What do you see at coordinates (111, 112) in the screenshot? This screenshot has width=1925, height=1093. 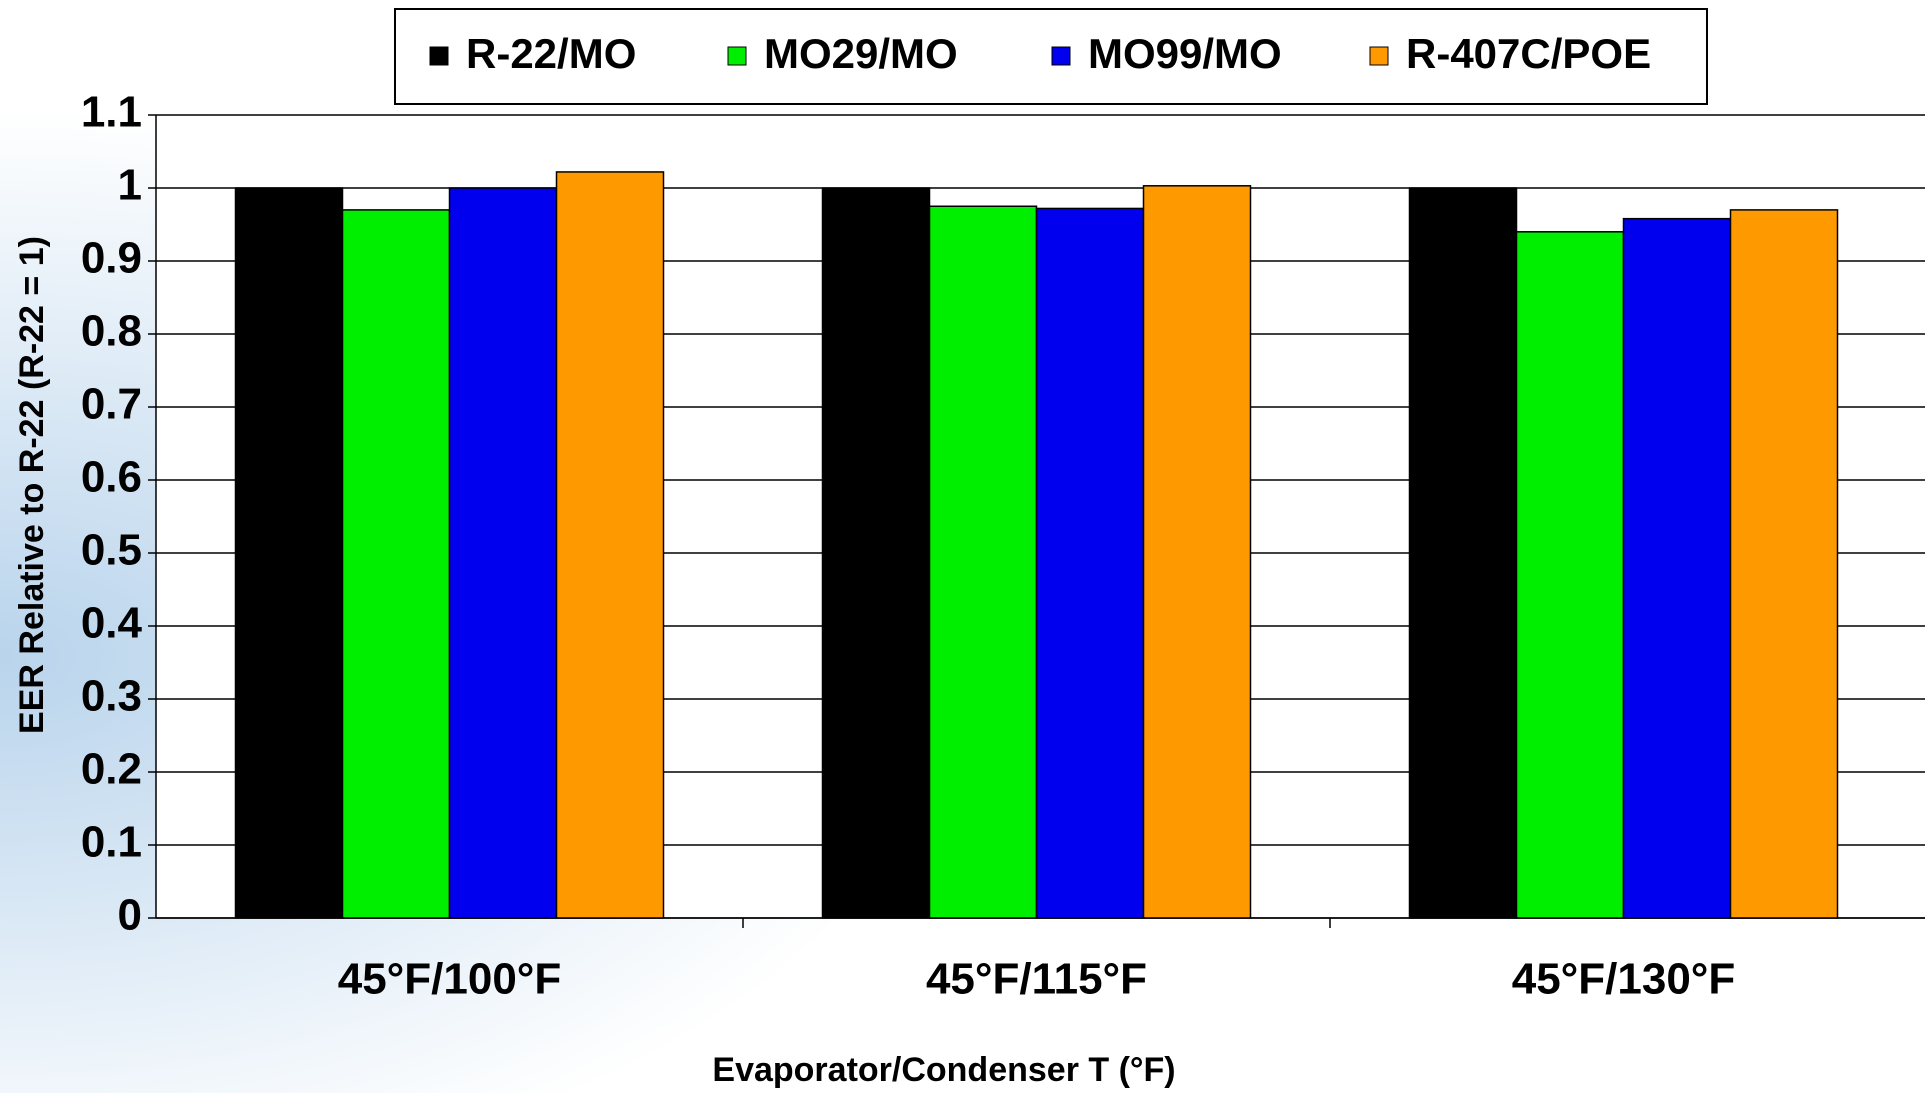 I see `y-tick-label: 1.1` at bounding box center [111, 112].